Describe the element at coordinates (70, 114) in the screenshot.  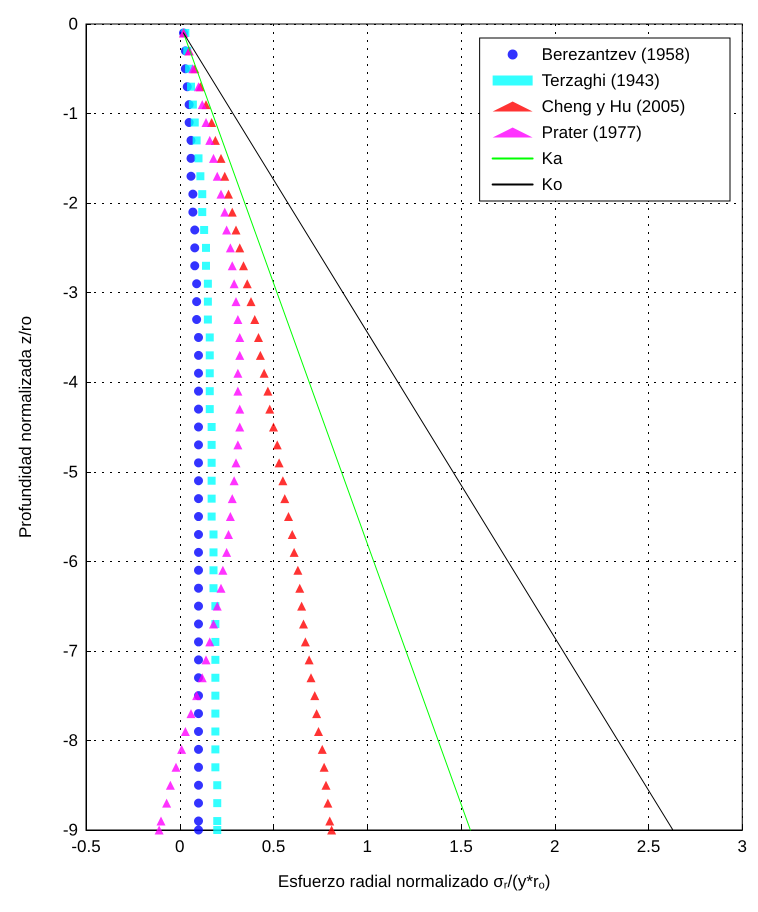
I see `y-tick-label: -1` at that location.